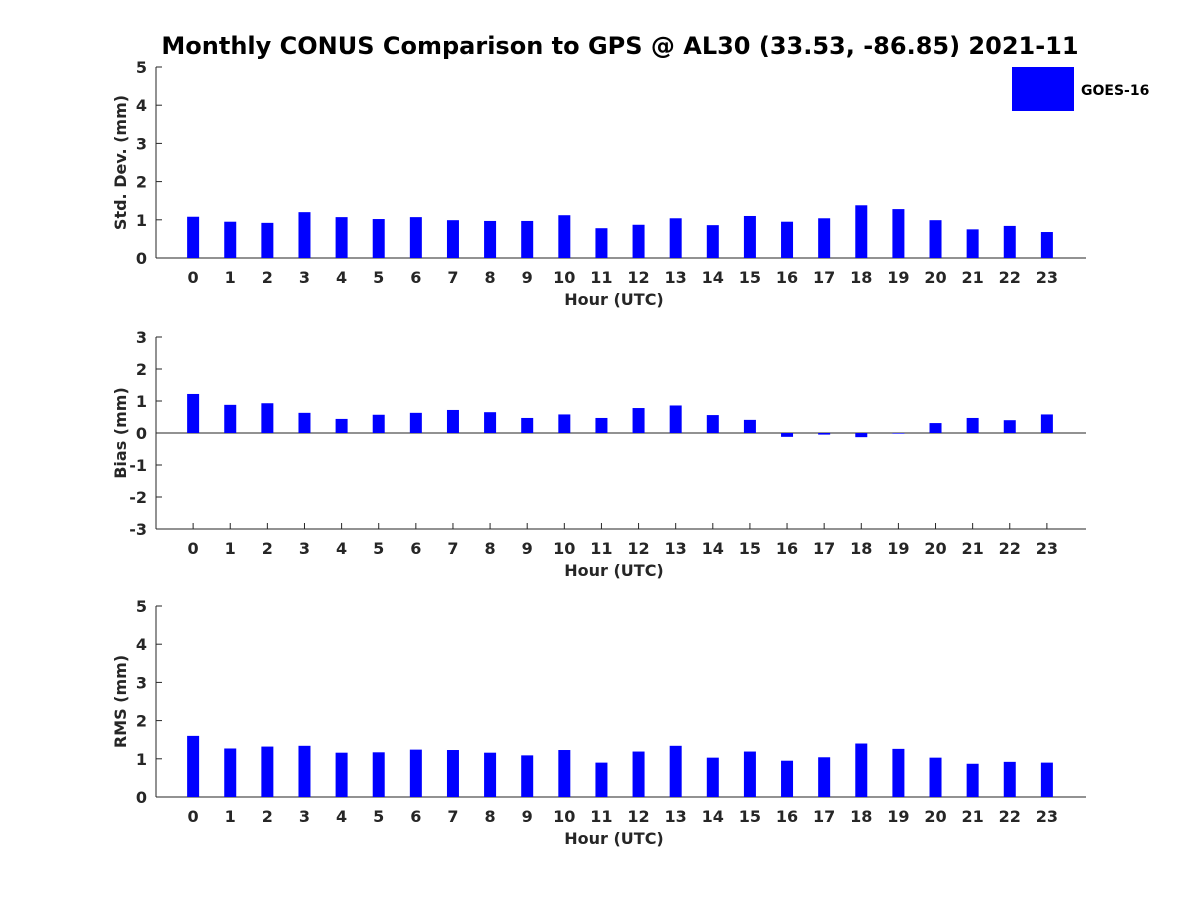  What do you see at coordinates (141, 105) in the screenshot?
I see `y-tick-label: 4` at bounding box center [141, 105].